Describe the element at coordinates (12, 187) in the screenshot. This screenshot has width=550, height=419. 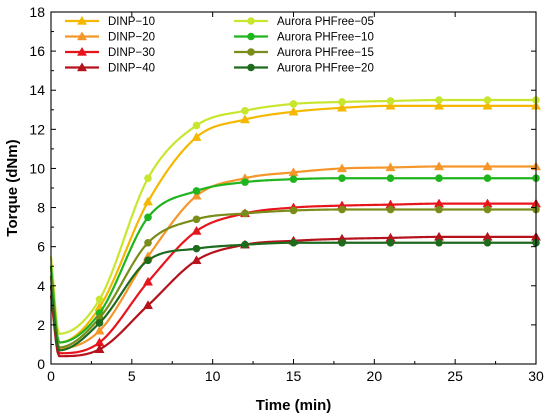
I see `y-axis-title: Torque (dNm)` at that location.